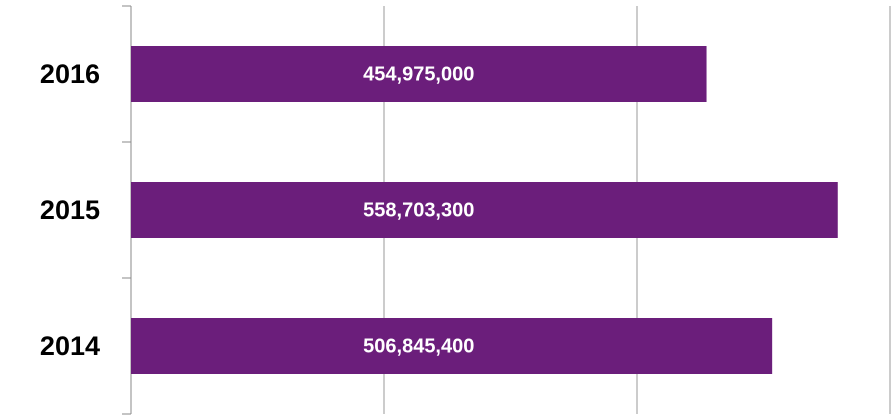 Image resolution: width=892 pixels, height=418 pixels. What do you see at coordinates (70, 74) in the screenshot?
I see `y-tick-label: 2016` at bounding box center [70, 74].